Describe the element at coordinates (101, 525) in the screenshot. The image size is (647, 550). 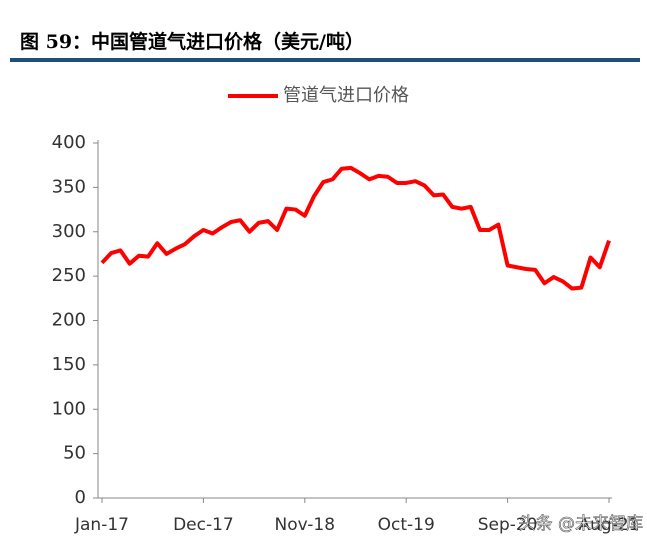
I see `x-tick-label: Jan-17` at that location.